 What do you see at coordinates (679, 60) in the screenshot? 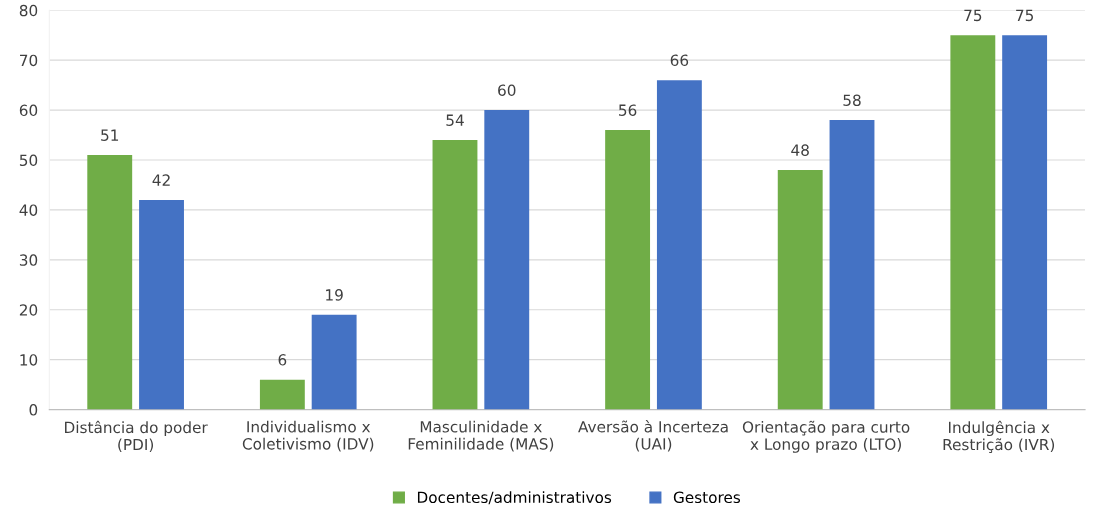
I see `data-label: 66` at bounding box center [679, 60].